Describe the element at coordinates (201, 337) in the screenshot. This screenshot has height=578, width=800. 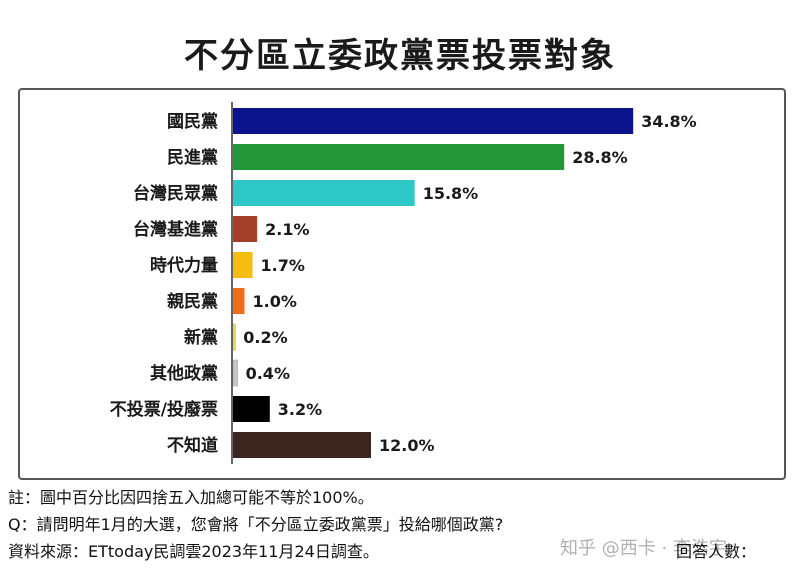
I see `category-label: 新黨` at that location.